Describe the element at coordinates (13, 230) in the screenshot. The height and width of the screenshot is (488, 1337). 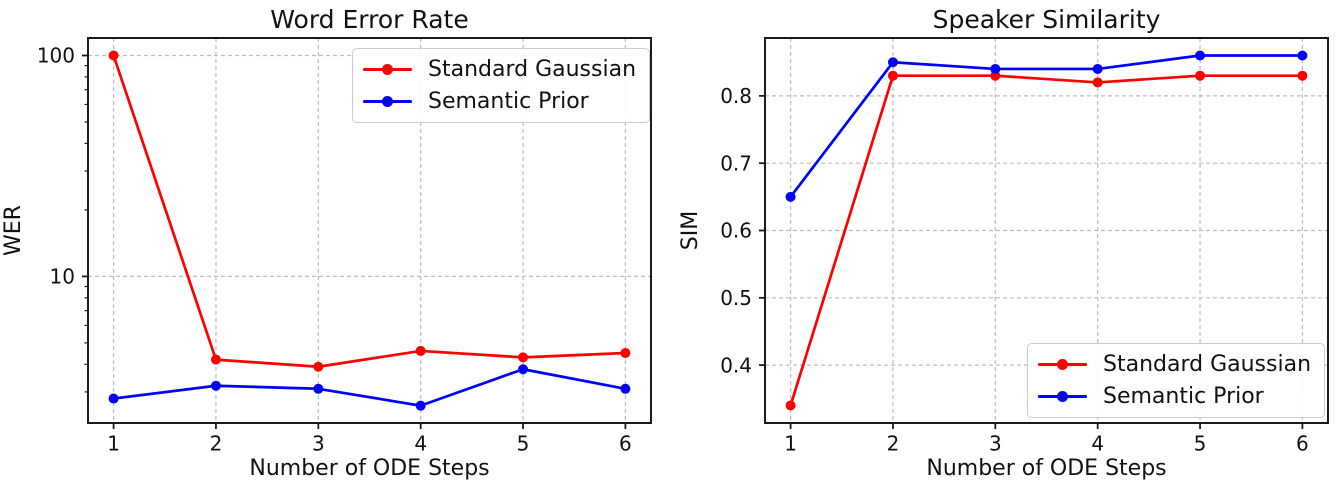
I see `y-axis-label: WER` at that location.